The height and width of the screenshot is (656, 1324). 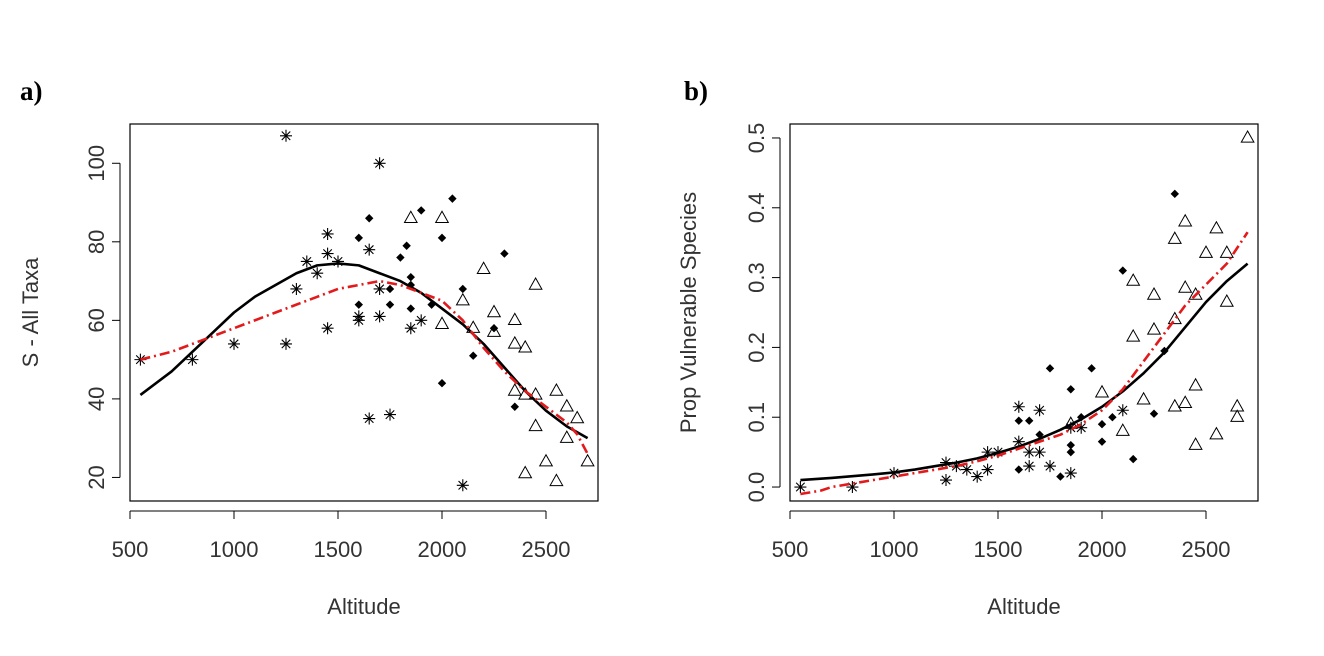 I want to click on panel-b-y-tick-label: 0.3, so click(x=756, y=277).